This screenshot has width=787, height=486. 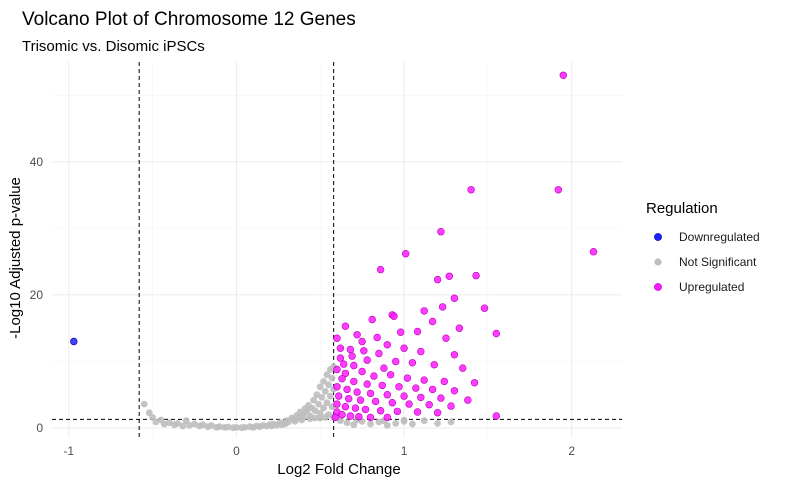 I want to click on y-axis-ticks: 0 20 40, so click(x=37, y=295).